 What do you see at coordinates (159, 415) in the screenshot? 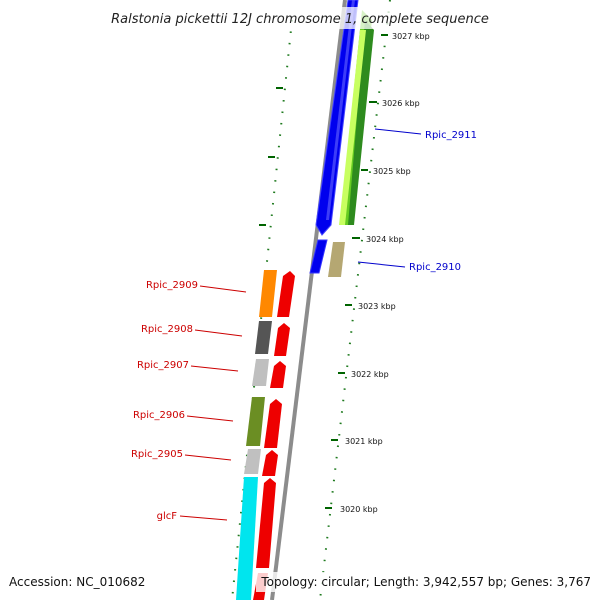
I see `gene-label-rpic-2906: Rpic_2906` at bounding box center [159, 415].